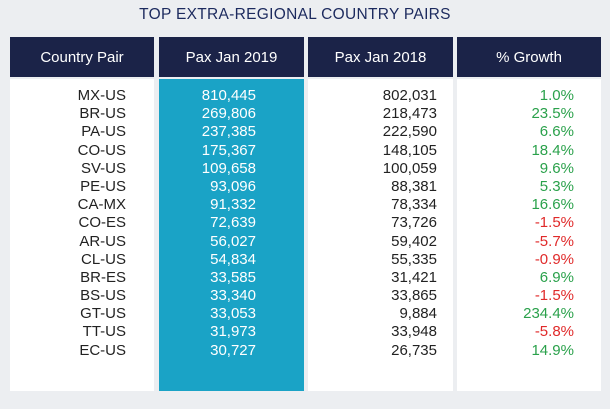 The width and height of the screenshot is (610, 409). Describe the element at coordinates (102, 223) in the screenshot. I see `cell-country-pair: CO-ES` at that location.